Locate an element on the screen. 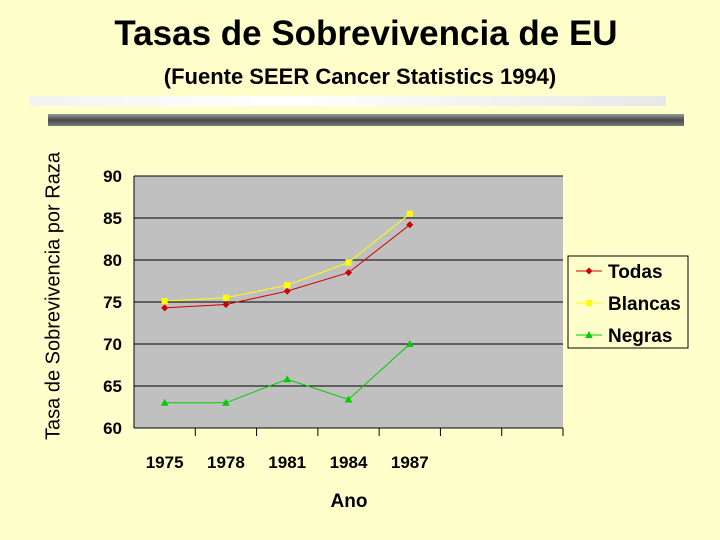 This screenshot has width=720, height=540. series-blancas is located at coordinates (287, 257).